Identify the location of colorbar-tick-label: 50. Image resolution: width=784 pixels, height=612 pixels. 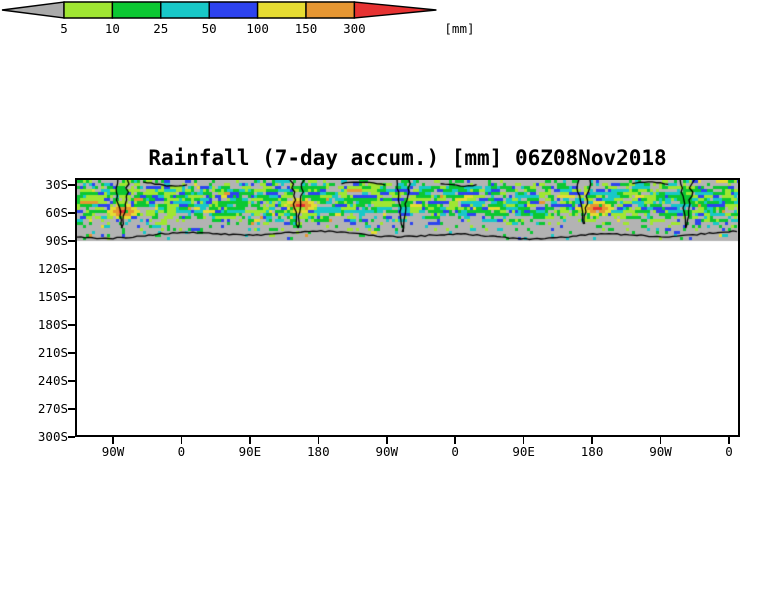
(209, 28).